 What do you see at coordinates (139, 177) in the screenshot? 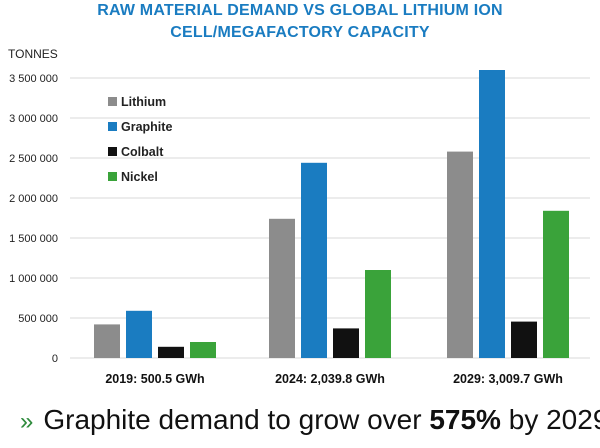
I see `legend-label: Nickel` at bounding box center [139, 177].